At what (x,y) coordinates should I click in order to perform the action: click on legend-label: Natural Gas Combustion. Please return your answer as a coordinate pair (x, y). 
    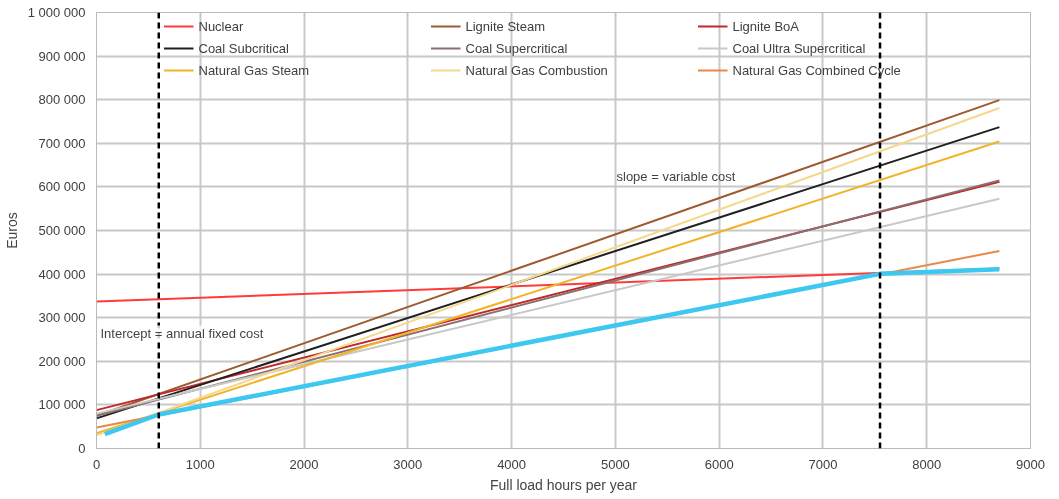
    Looking at the image, I should click on (537, 70).